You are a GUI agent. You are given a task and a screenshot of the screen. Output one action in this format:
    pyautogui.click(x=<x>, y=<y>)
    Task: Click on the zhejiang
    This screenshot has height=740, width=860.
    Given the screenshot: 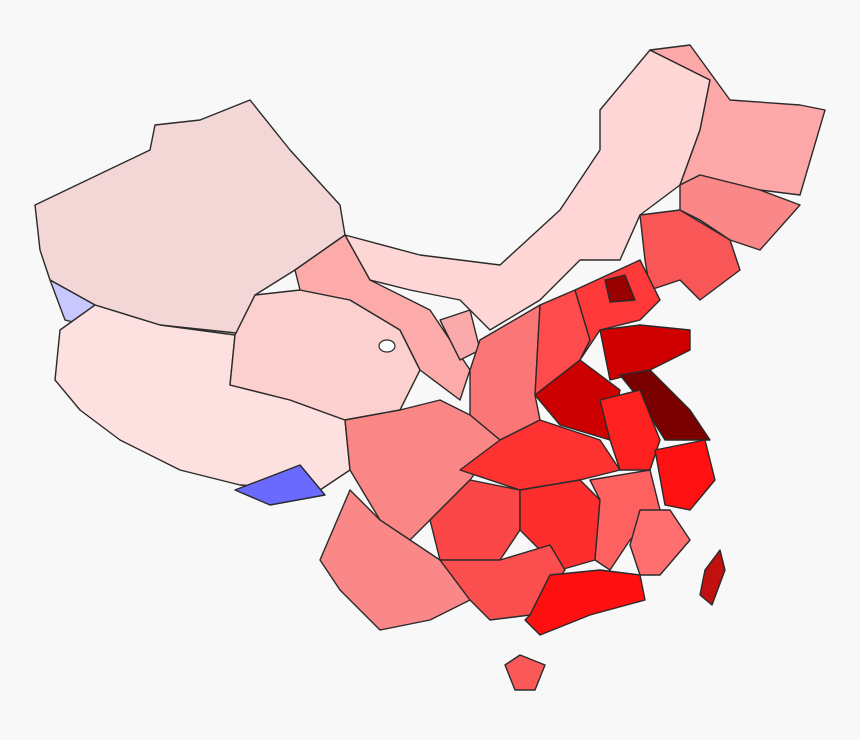 What is the action you would take?
    pyautogui.click(x=685, y=475)
    